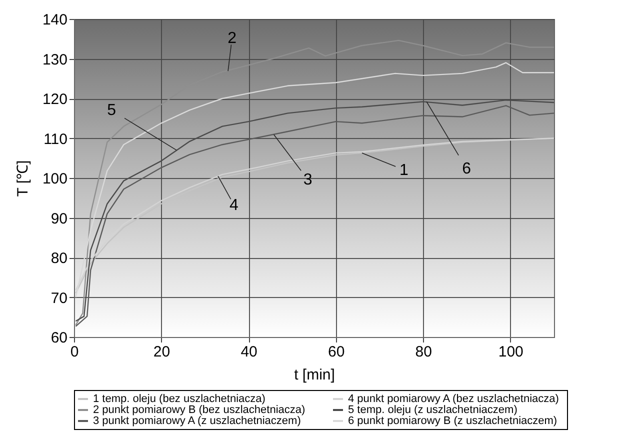  I want to click on annotation: 6, so click(467, 169).